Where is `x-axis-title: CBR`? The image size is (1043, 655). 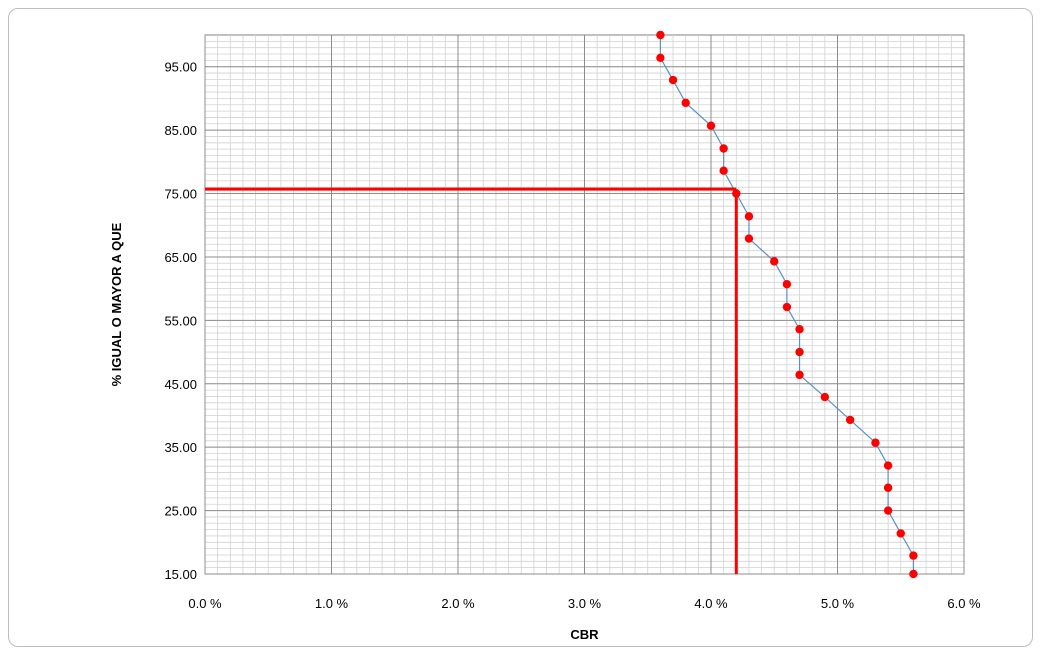 x-axis-title: CBR is located at coordinates (584, 634).